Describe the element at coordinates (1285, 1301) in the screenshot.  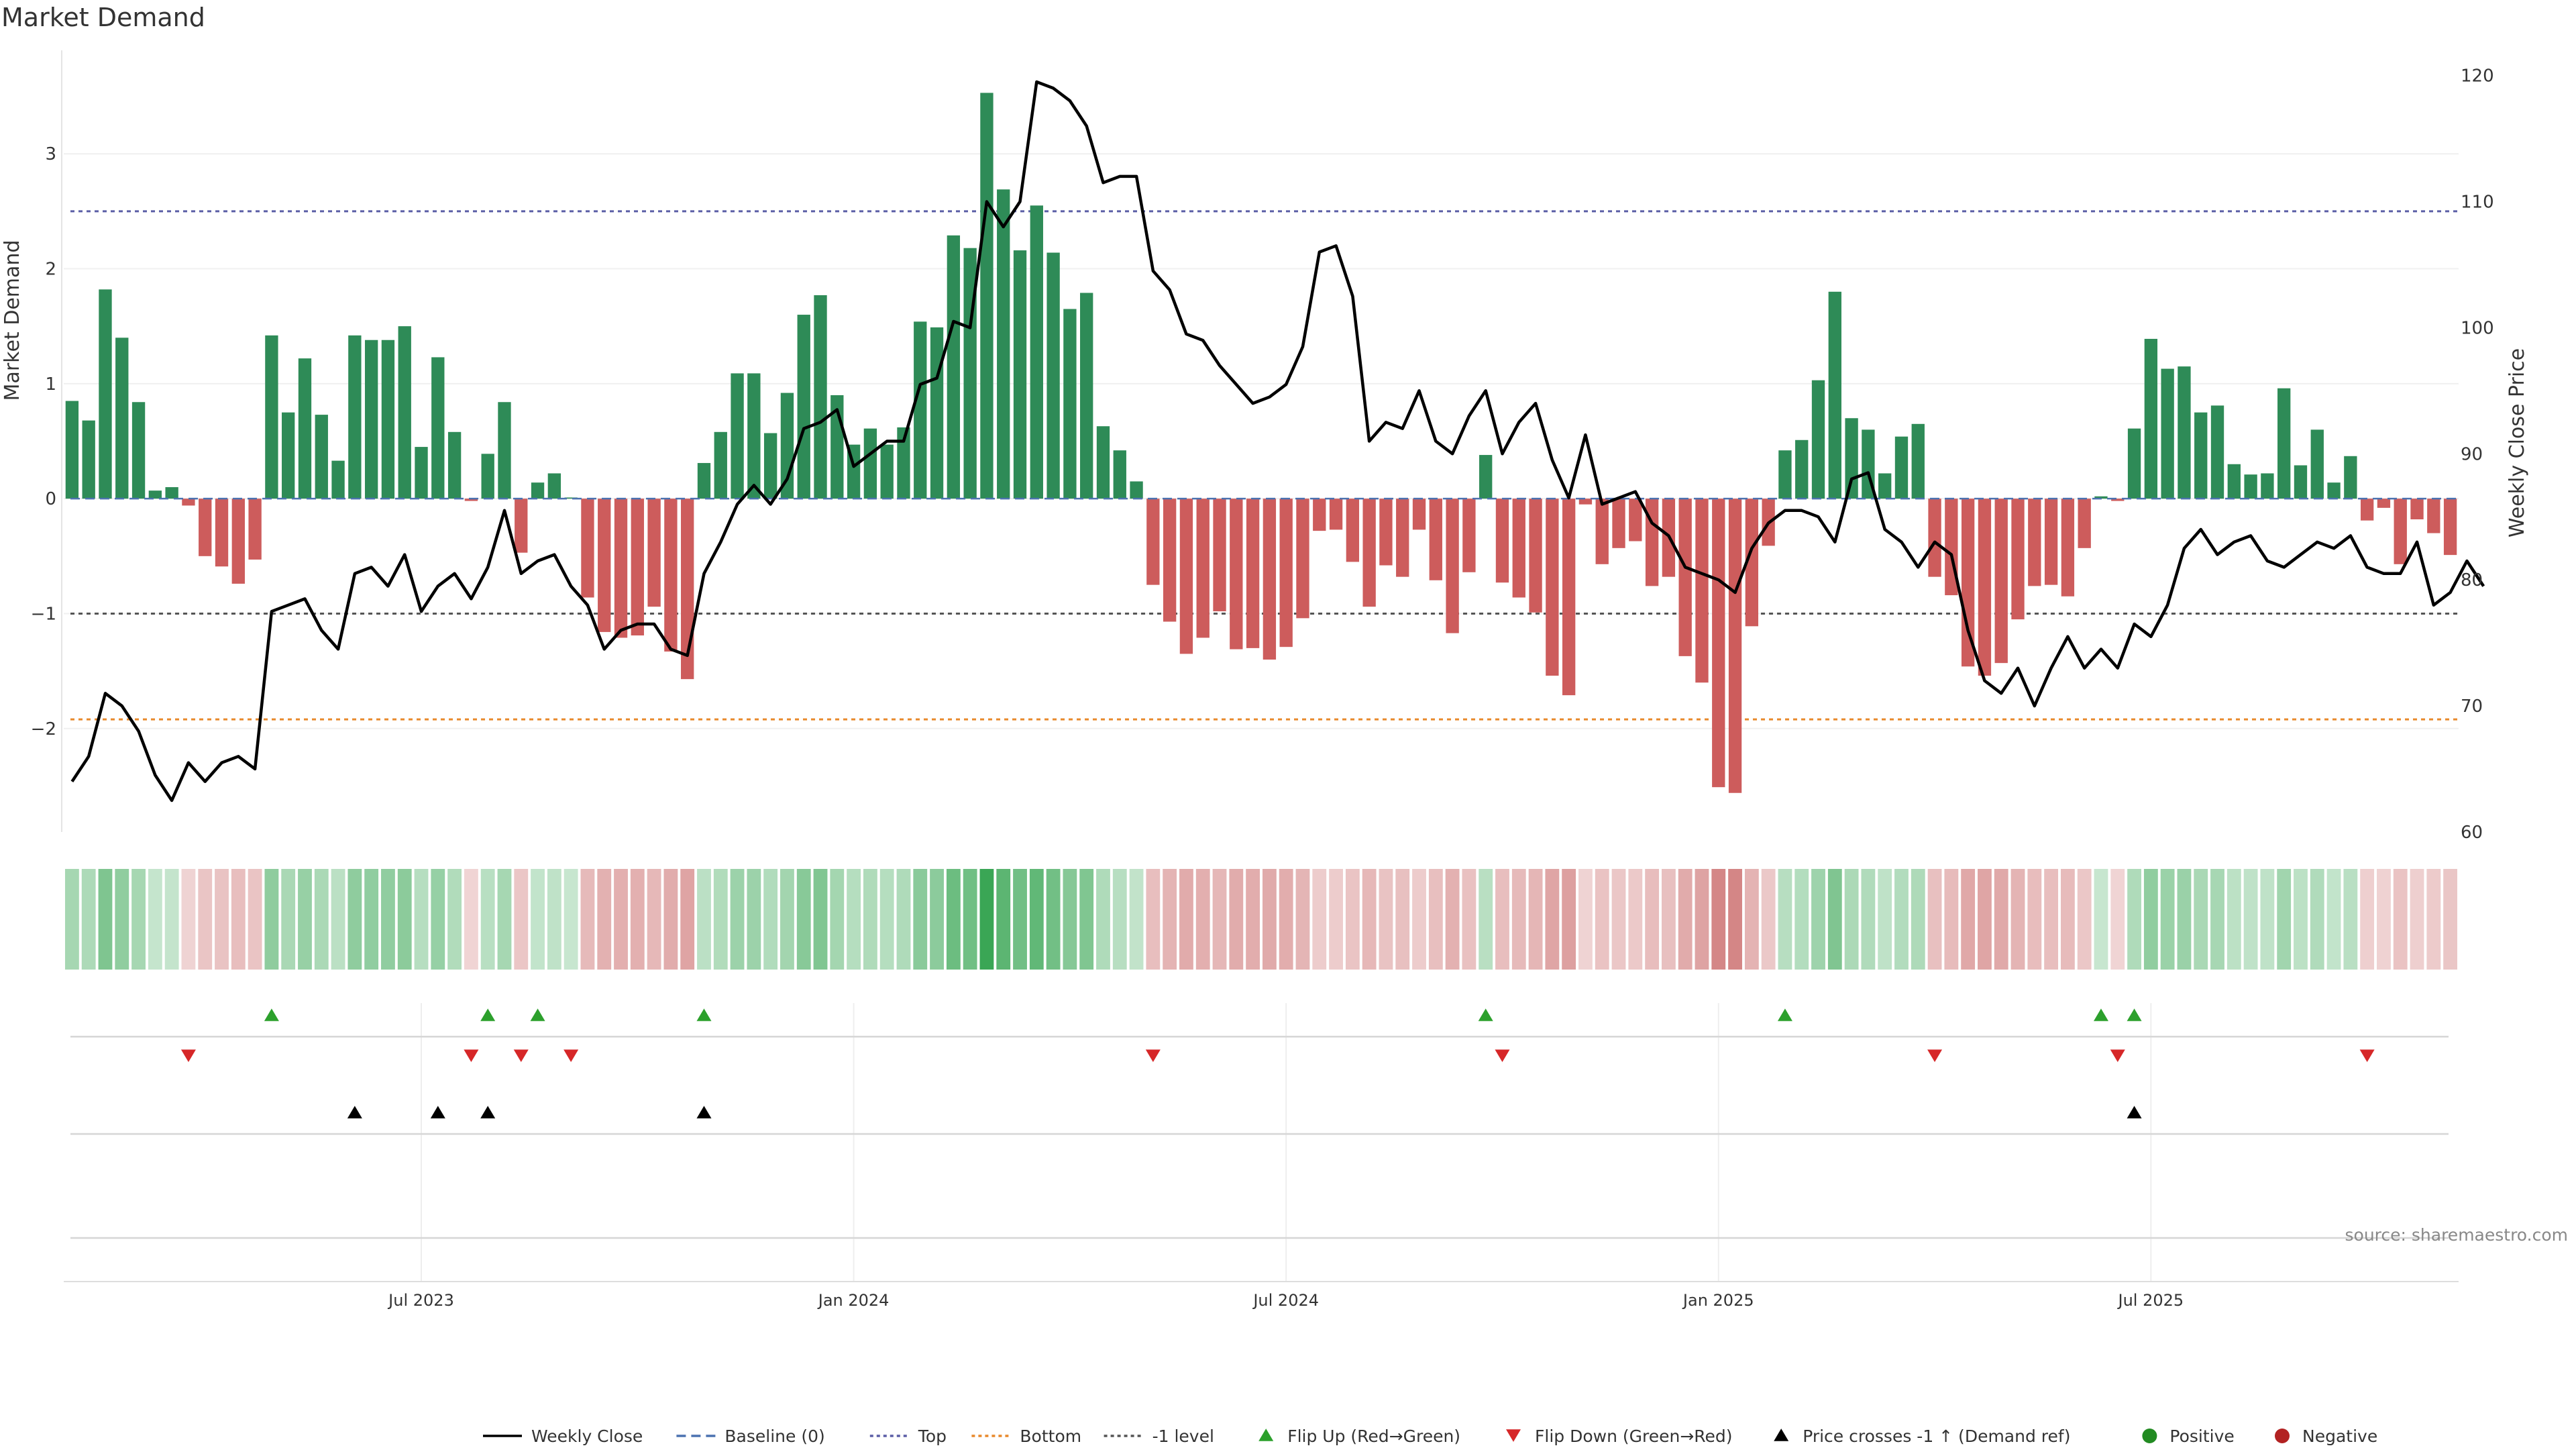
I see `x-tick-label: Jul 2024` at that location.